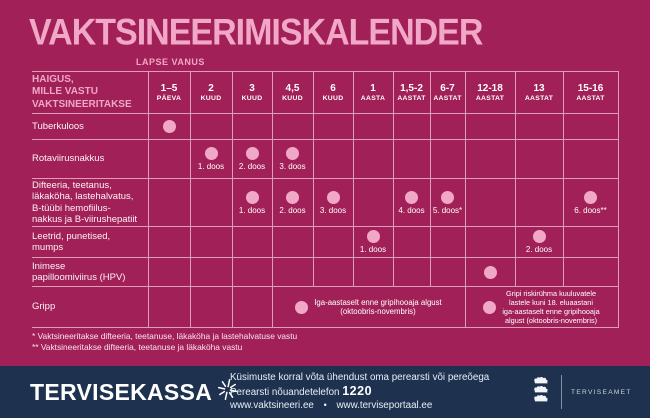 The width and height of the screenshot is (650, 418). What do you see at coordinates (357, 390) in the screenshot?
I see `phone-number: 1220` at bounding box center [357, 390].